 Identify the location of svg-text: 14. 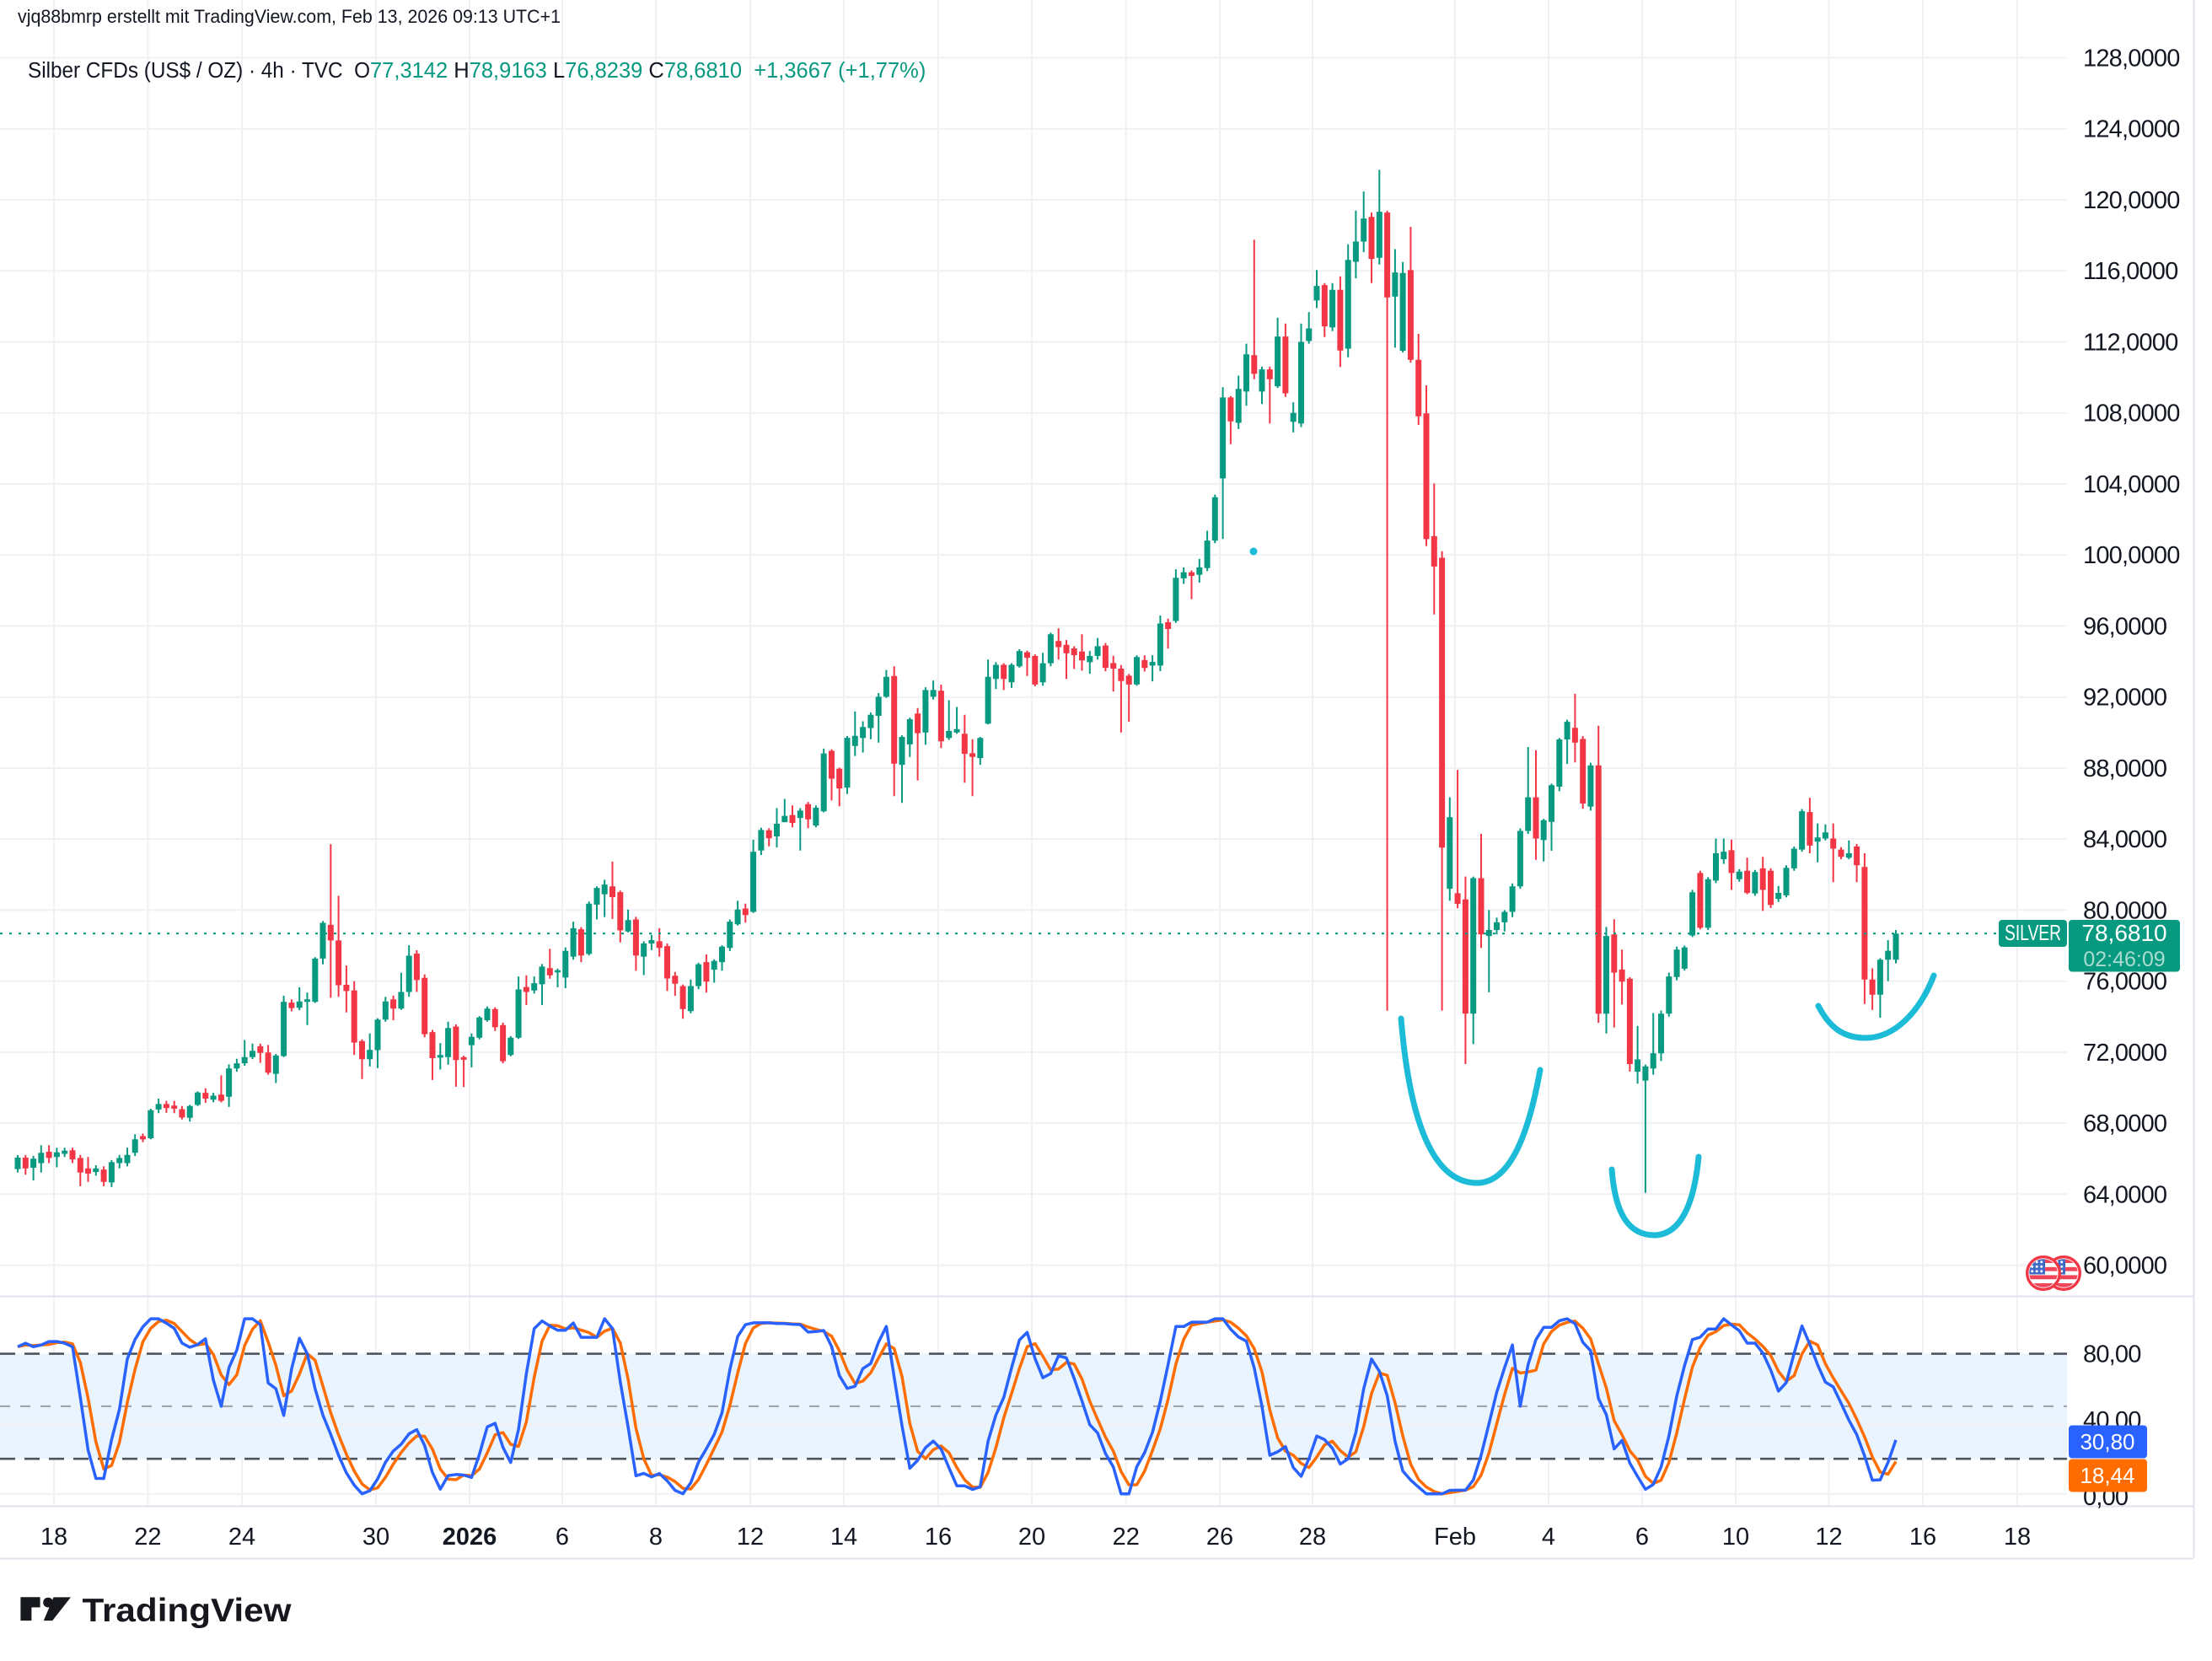
(843, 1537).